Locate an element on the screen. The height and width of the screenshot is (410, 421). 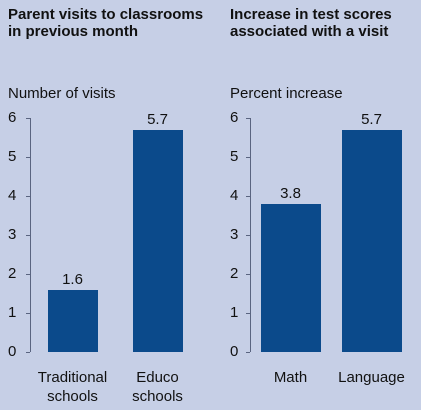
x-tick-label: Traditional schools is located at coordinates (72, 387).